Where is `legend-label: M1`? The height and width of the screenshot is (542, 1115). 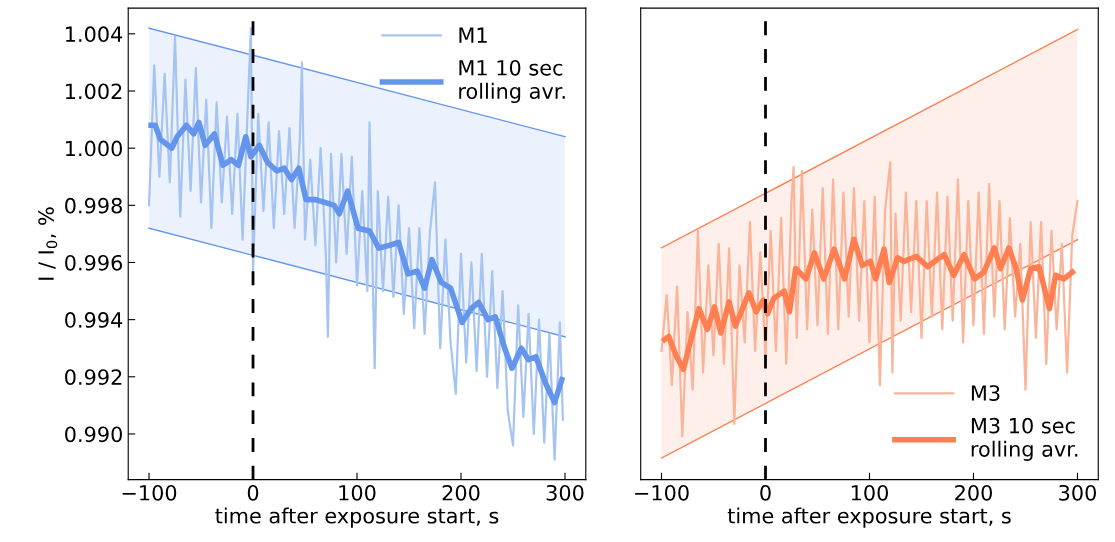
legend-label: M1 is located at coordinates (473, 35).